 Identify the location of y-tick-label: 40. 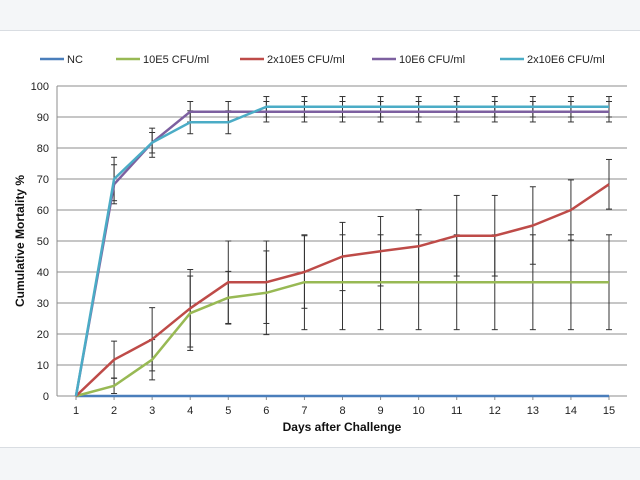
(43, 273).